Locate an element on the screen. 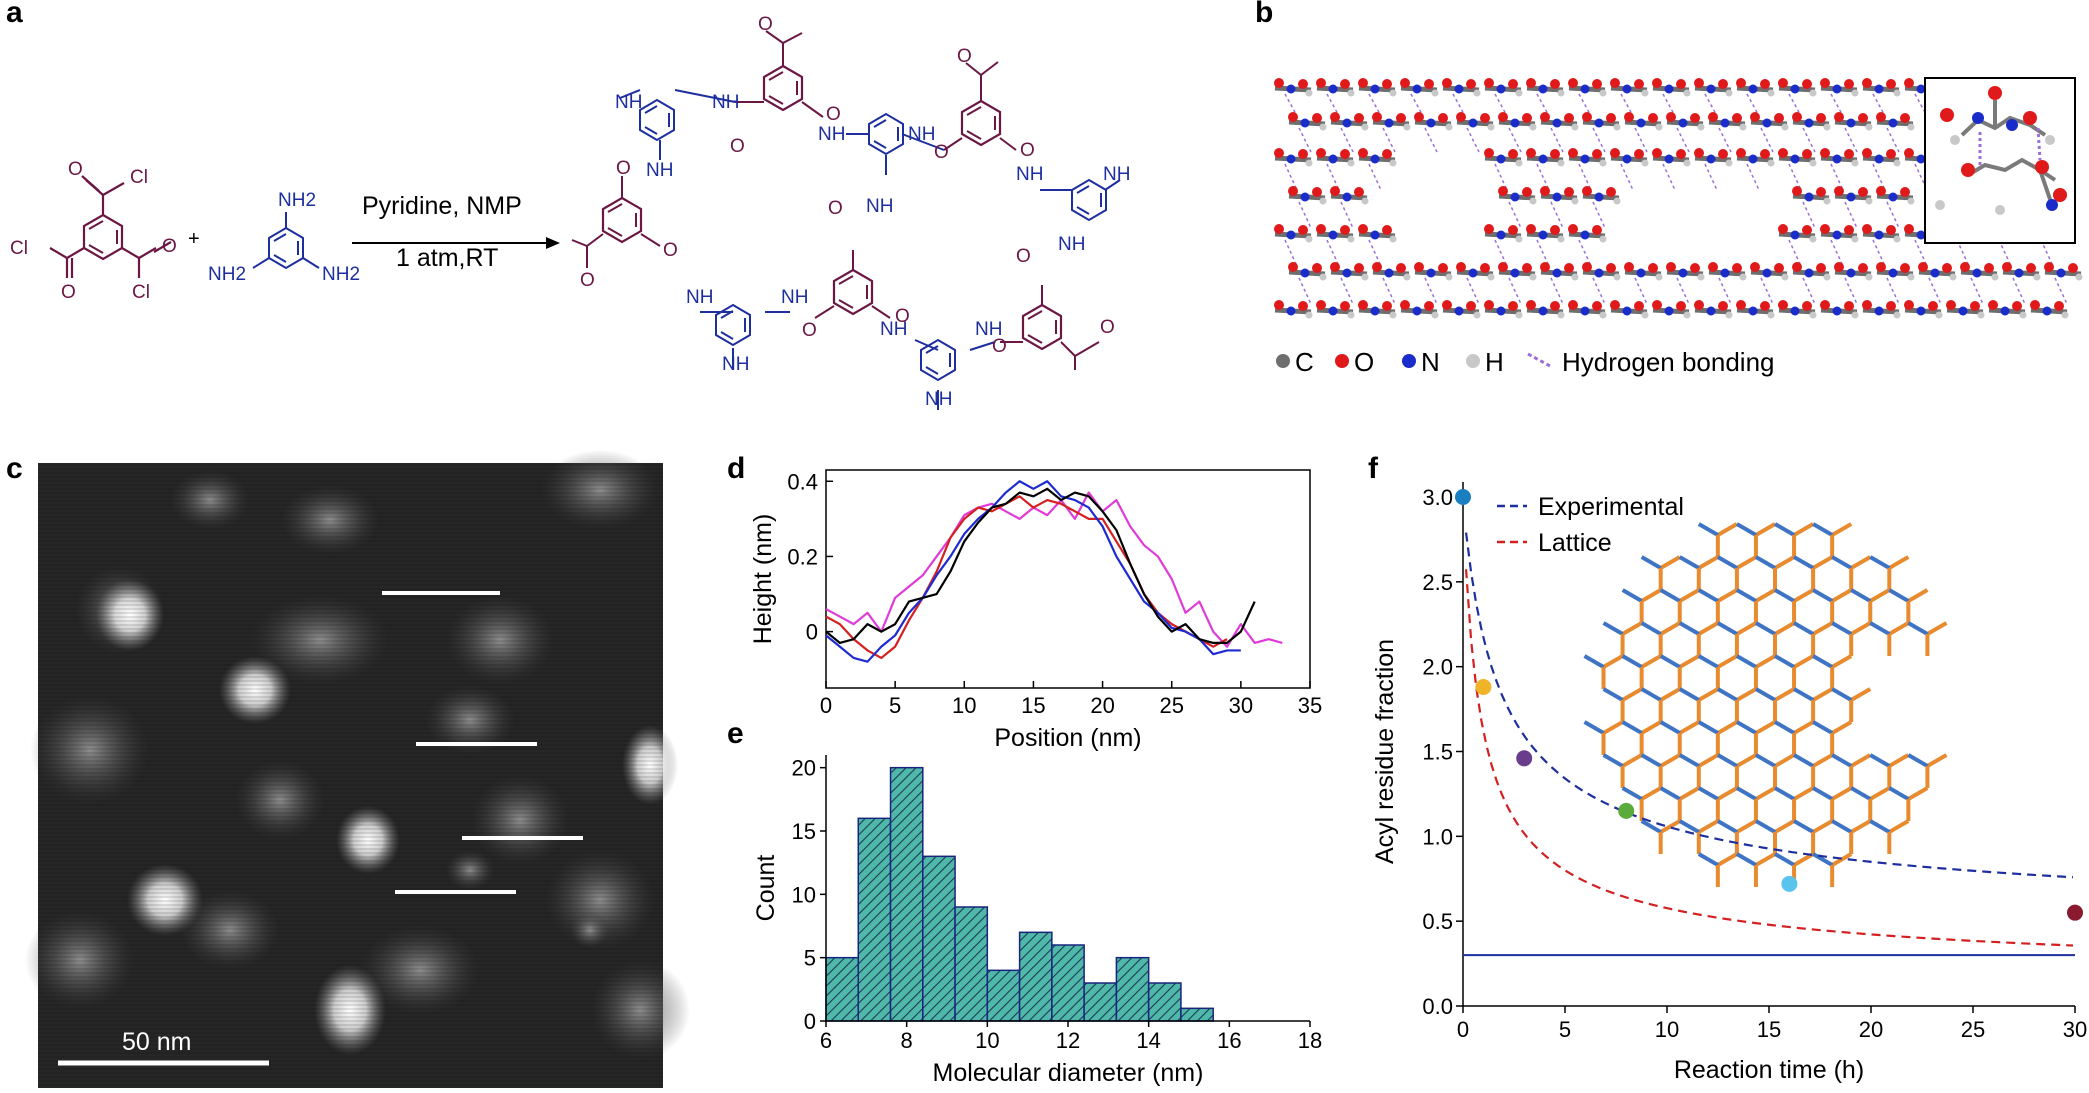 The width and height of the screenshot is (2089, 1093). x-tick-label: 6 is located at coordinates (826, 1040).